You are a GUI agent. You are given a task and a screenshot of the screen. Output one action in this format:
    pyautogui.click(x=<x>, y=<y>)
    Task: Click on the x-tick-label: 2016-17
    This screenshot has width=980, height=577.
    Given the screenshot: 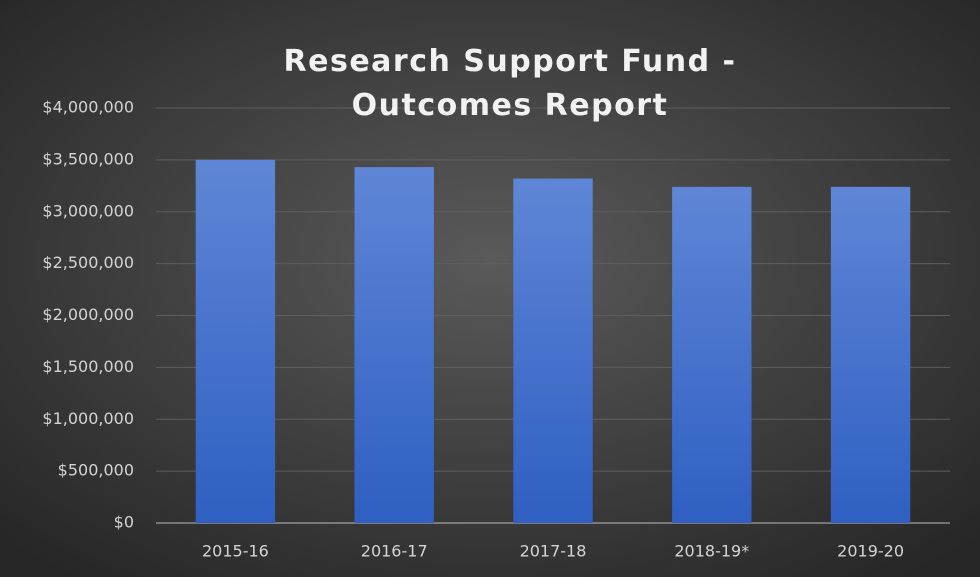 What is the action you would take?
    pyautogui.click(x=394, y=551)
    